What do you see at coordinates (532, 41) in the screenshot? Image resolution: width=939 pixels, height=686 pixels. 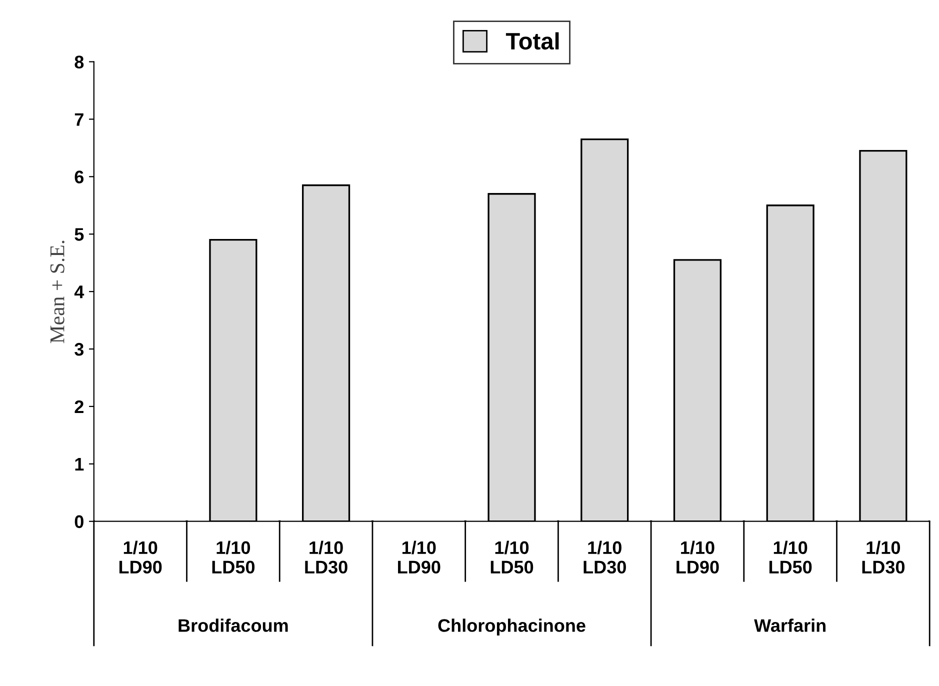 I see `legend-label: Total` at bounding box center [532, 41].